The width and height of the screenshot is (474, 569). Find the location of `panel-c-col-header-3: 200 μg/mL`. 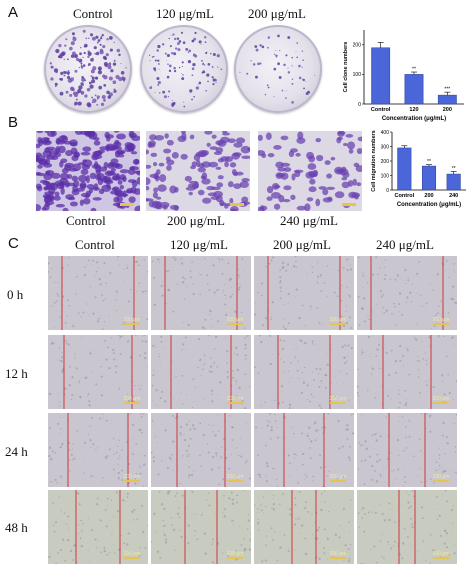

panel-c-col-header-3: 200 μg/mL is located at coordinates (302, 244).